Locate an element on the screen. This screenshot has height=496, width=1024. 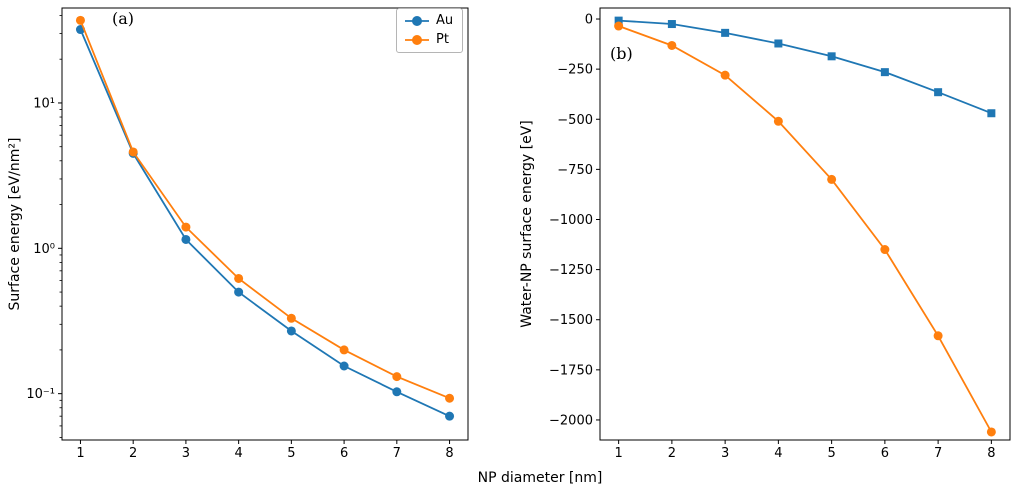
legend-entry-pt: Pt is located at coordinates (428, 40).